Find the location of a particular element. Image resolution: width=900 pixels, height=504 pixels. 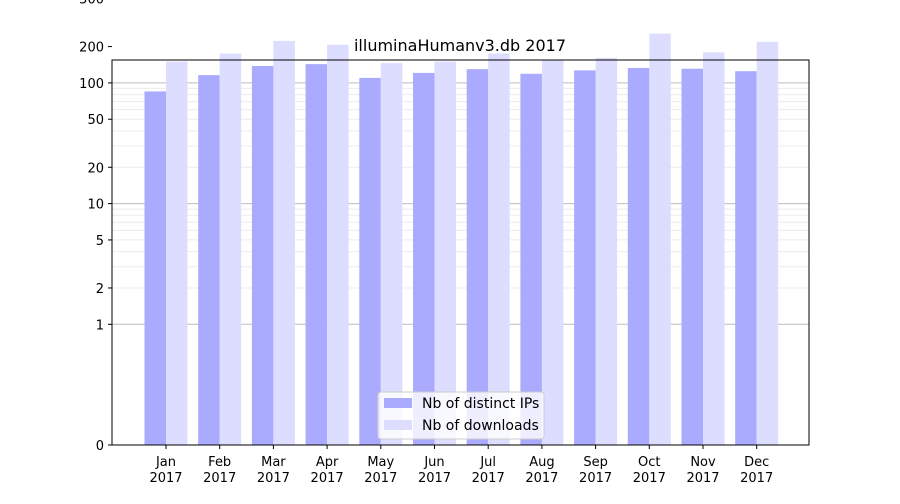

y-tick-label: 100 is located at coordinates (91, 84).